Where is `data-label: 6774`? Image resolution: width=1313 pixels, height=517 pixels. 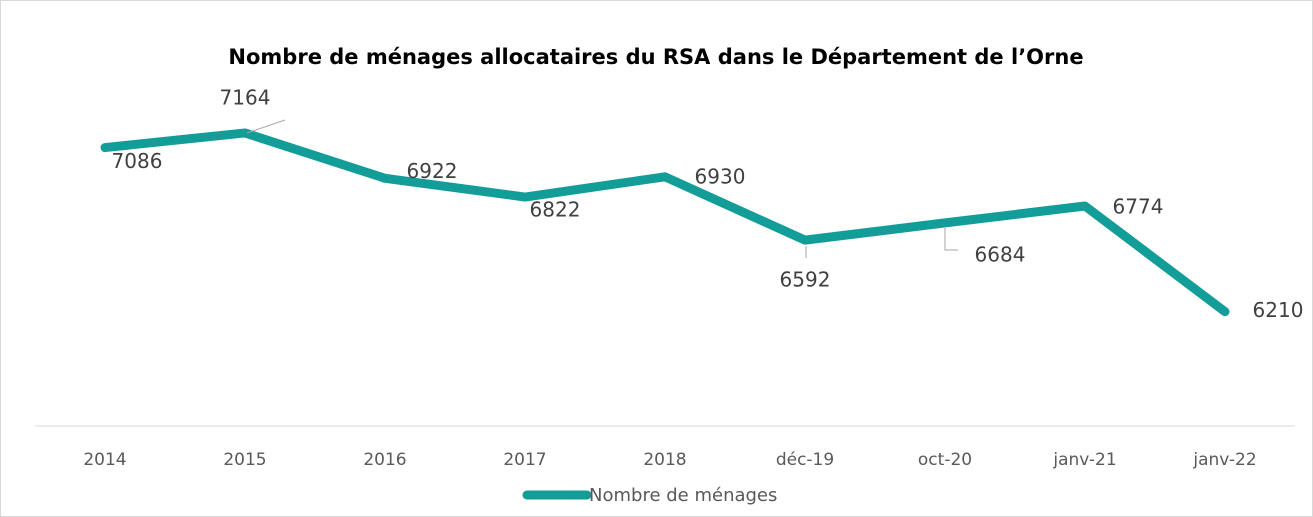 data-label: 6774 is located at coordinates (1138, 207).